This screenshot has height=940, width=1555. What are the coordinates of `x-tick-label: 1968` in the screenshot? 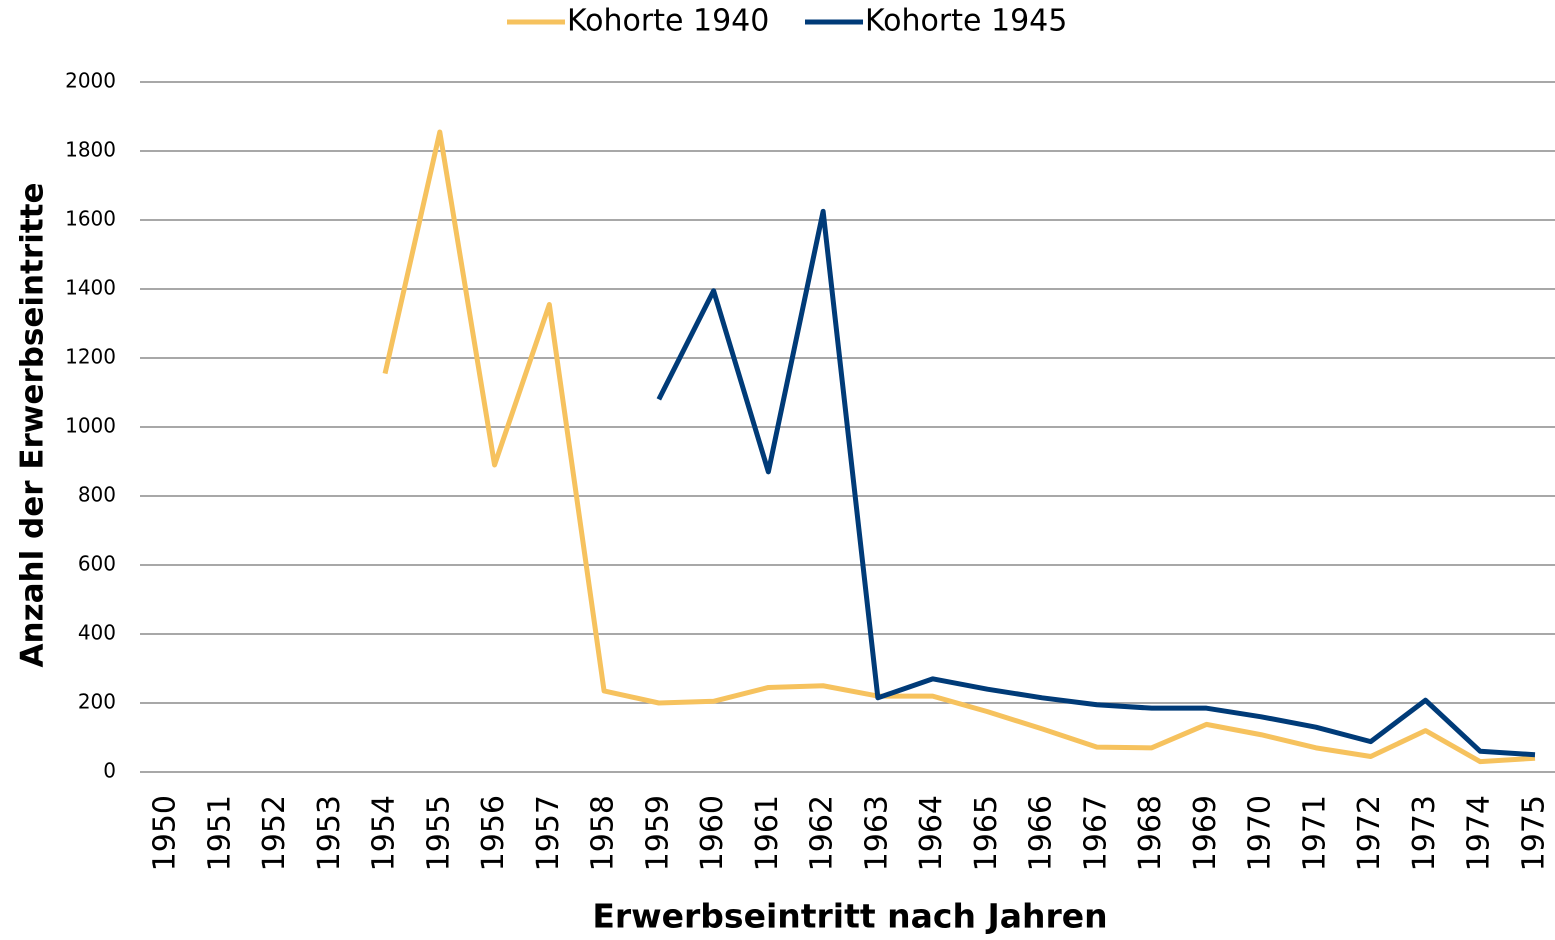 It's located at (1150, 833).